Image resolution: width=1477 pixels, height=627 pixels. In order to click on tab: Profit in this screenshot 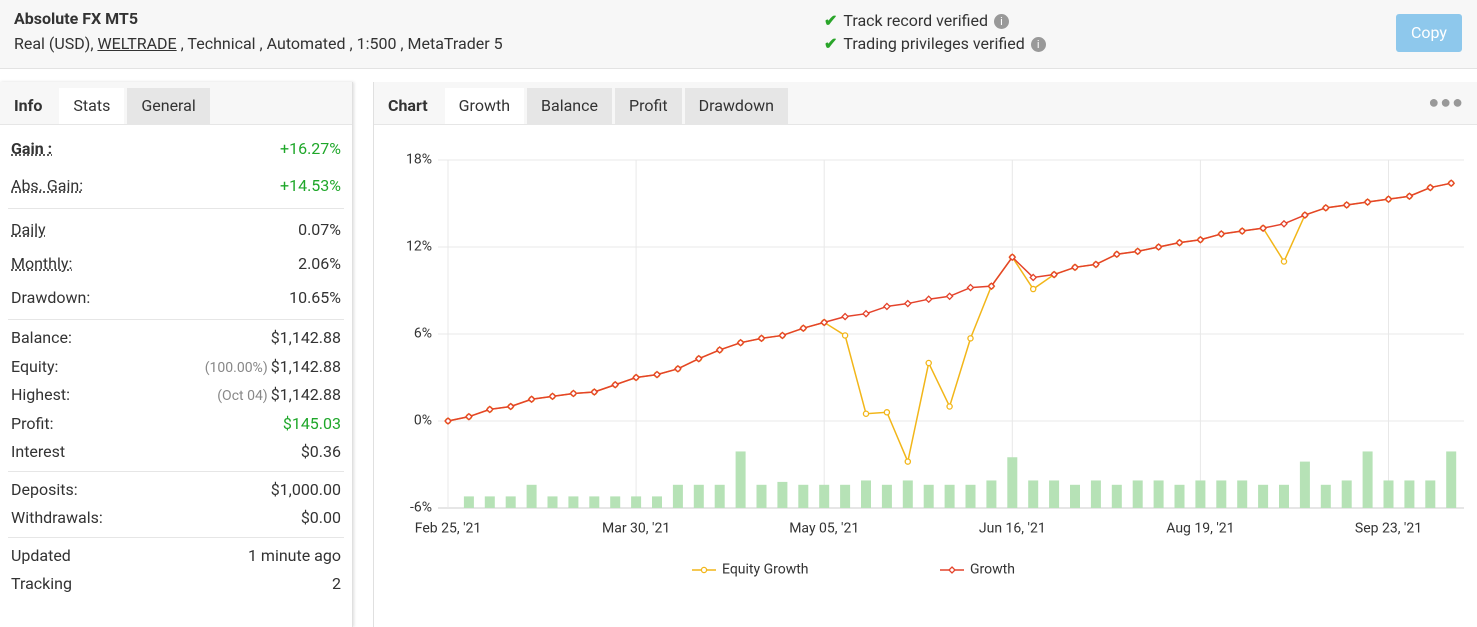, I will do `click(648, 106)`.